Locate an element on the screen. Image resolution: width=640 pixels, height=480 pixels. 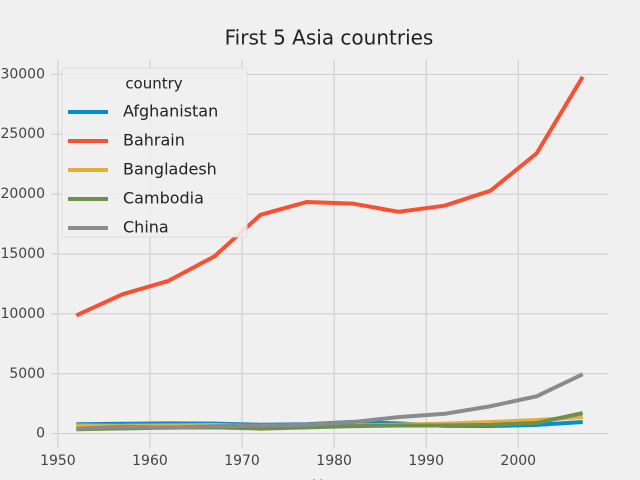
legend-box is located at coordinates (154, 152).